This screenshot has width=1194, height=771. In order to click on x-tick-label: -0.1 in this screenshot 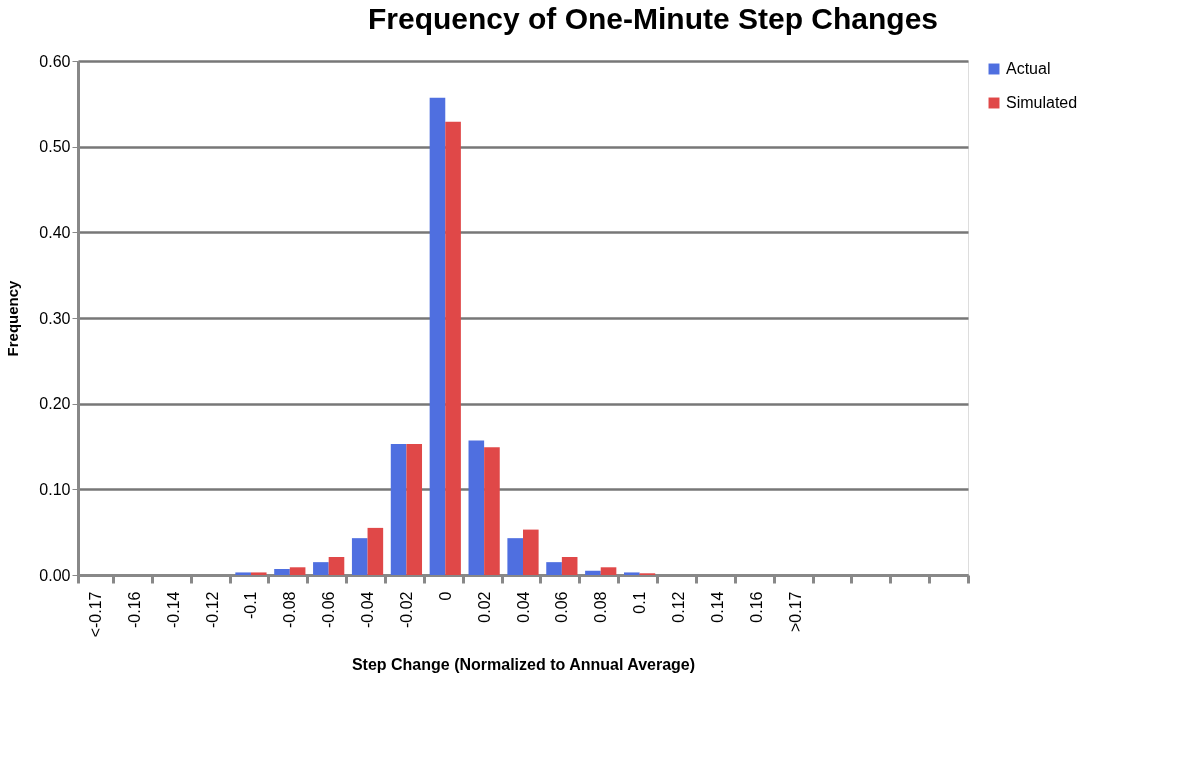, I will do `click(251, 605)`.